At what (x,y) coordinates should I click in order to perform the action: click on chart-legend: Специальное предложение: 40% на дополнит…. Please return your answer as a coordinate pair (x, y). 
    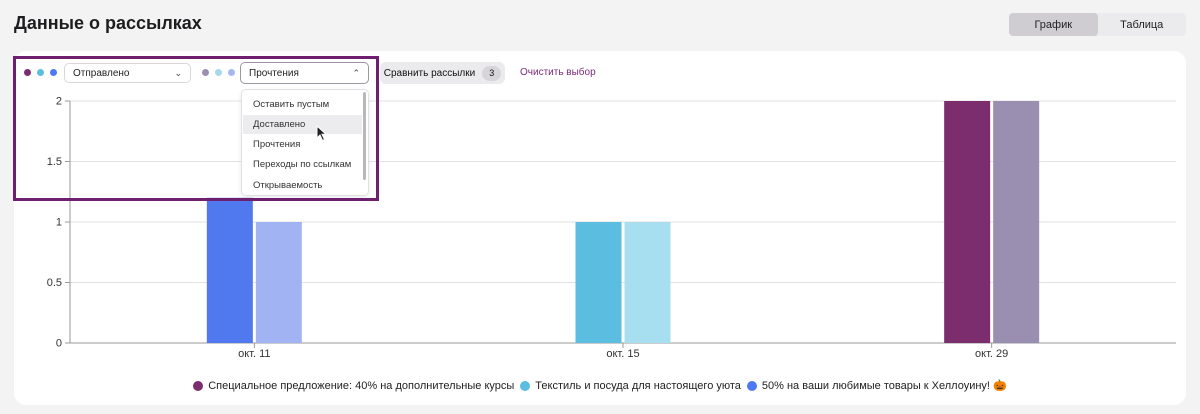
    Looking at the image, I should click on (600, 385).